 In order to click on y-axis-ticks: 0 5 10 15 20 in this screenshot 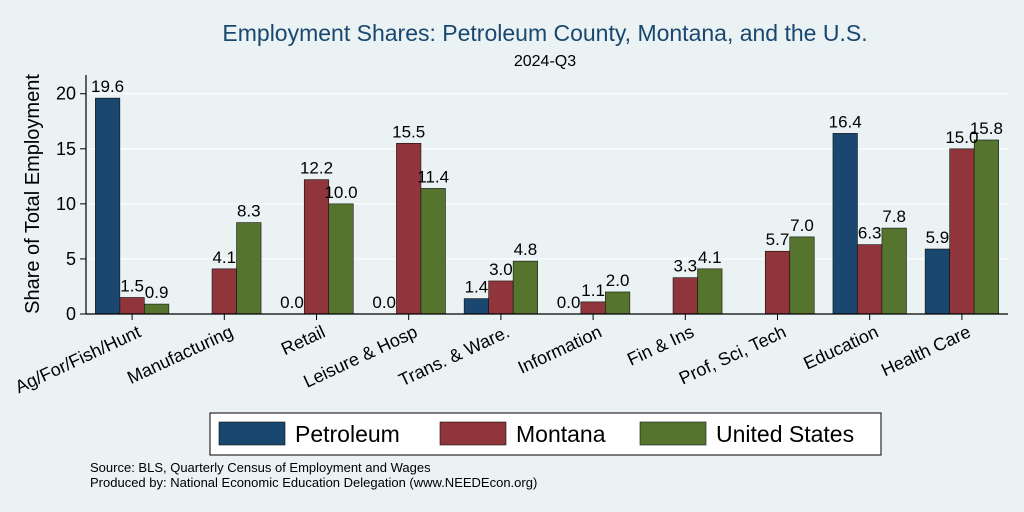, I will do `click(71, 204)`.